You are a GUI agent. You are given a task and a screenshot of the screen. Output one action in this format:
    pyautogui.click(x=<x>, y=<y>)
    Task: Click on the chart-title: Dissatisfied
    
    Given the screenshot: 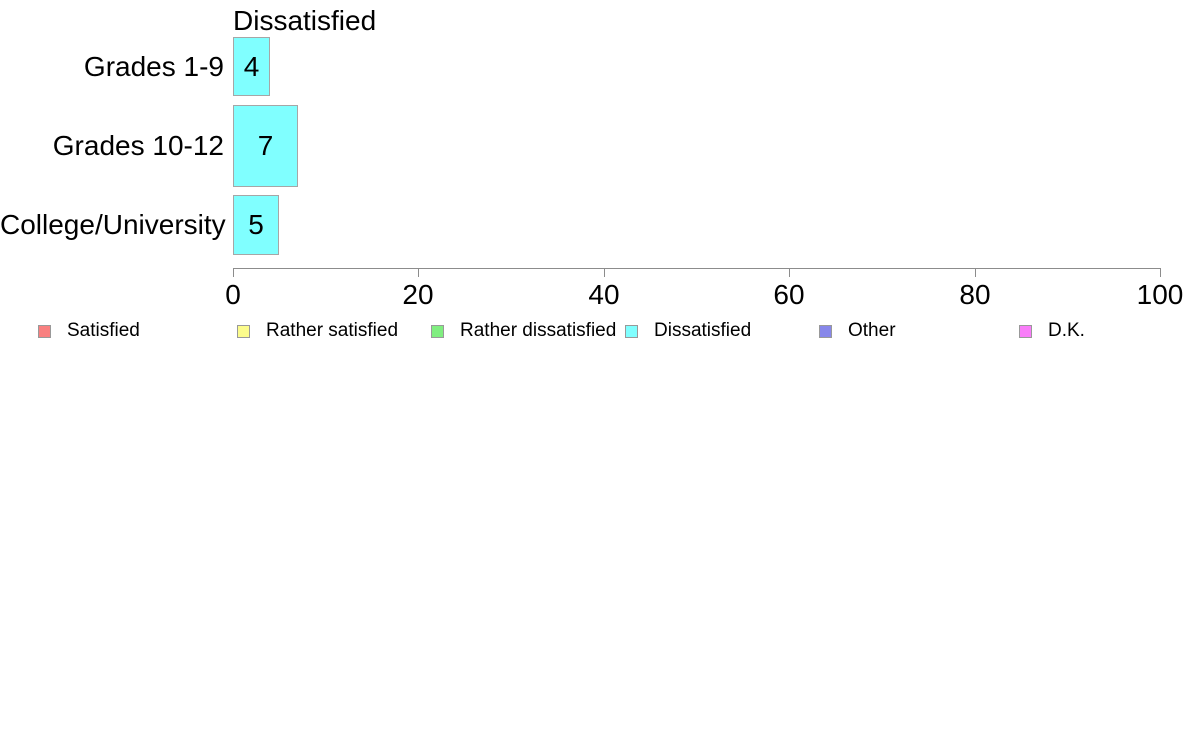 What is the action you would take?
    pyautogui.click(x=305, y=20)
    